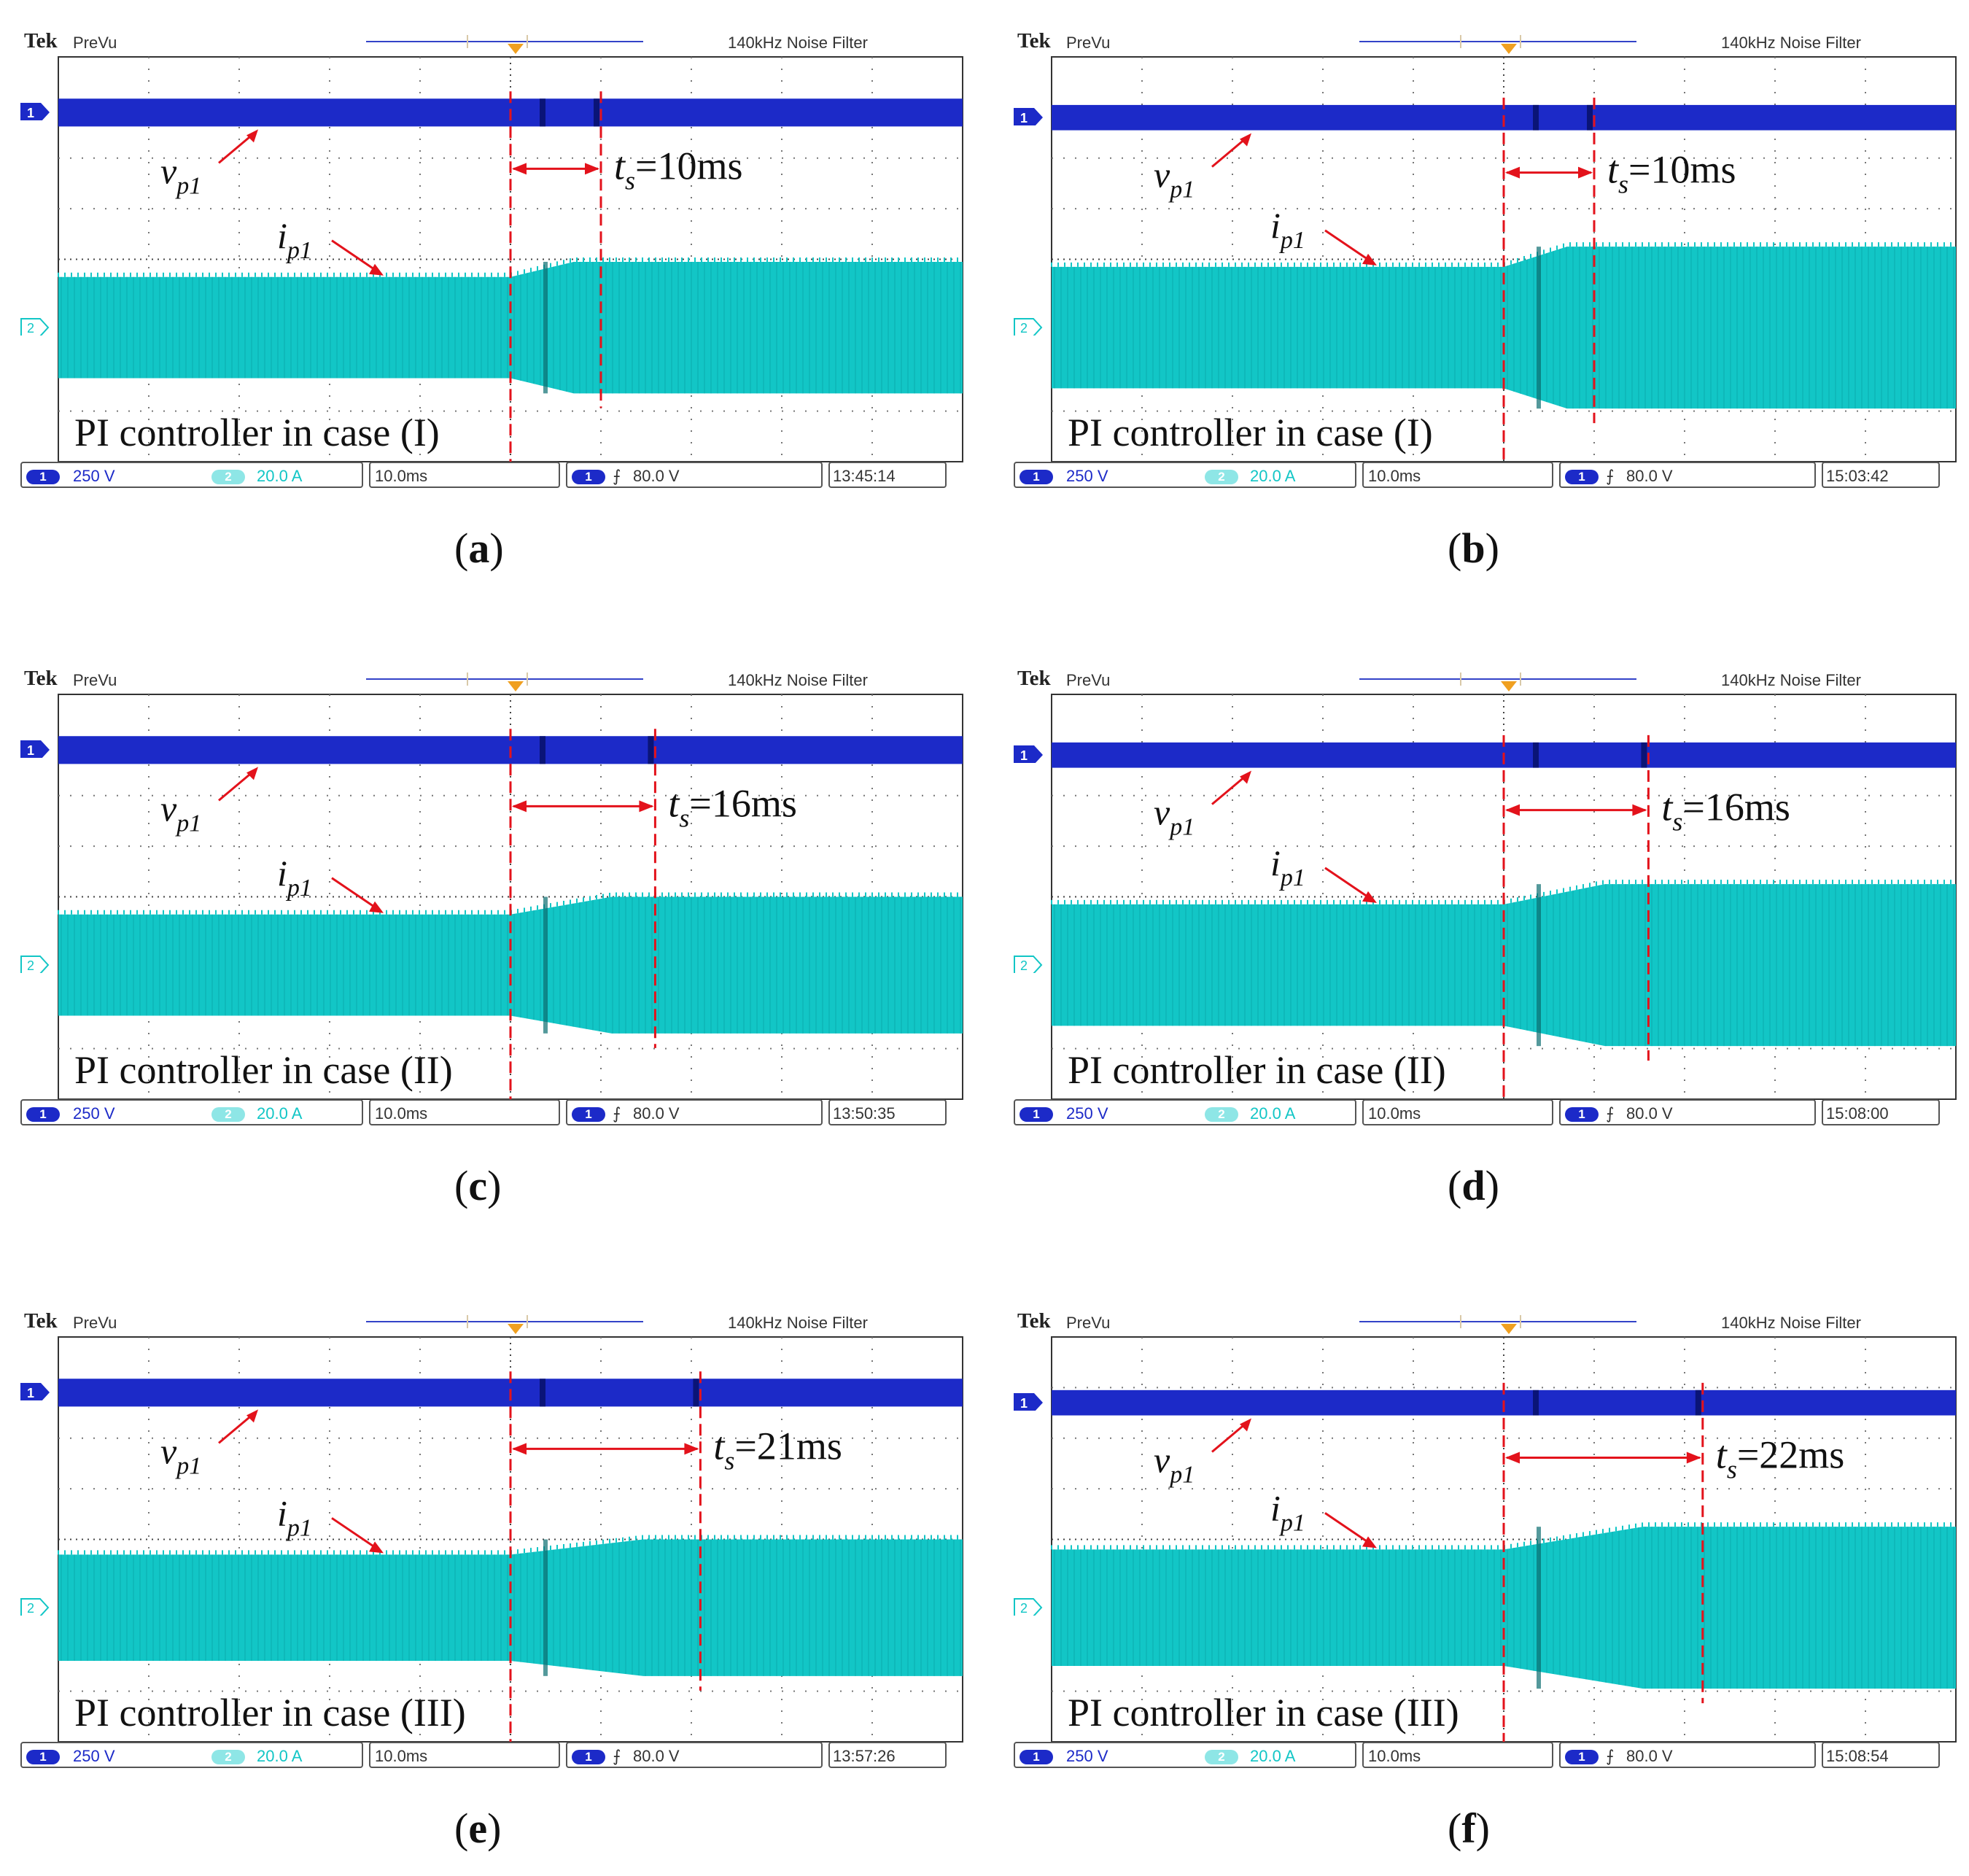 Image resolution: width=1969 pixels, height=1876 pixels. Describe the element at coordinates (1671, 173) in the screenshot. I see `settling-time-label: ts=10ms` at that location.